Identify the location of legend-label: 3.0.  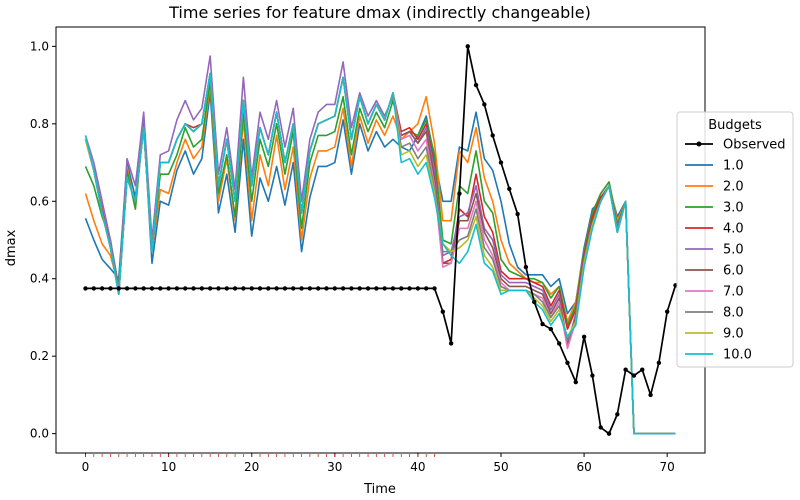
(733, 208).